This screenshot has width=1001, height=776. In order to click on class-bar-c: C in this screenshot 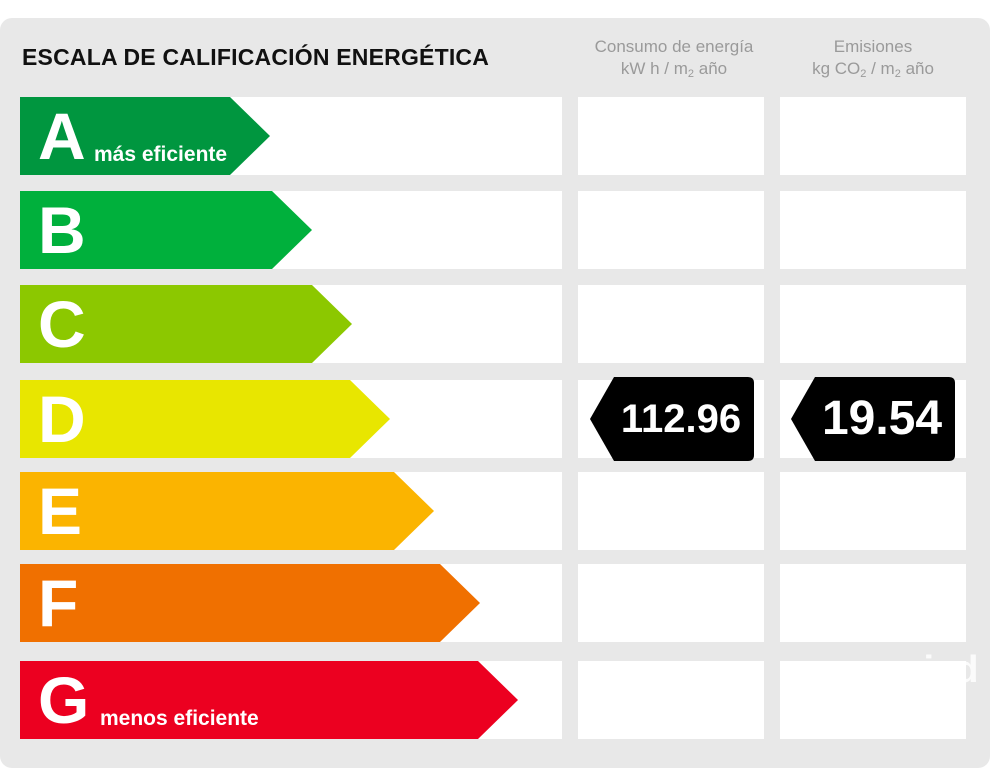, I will do `click(186, 324)`.